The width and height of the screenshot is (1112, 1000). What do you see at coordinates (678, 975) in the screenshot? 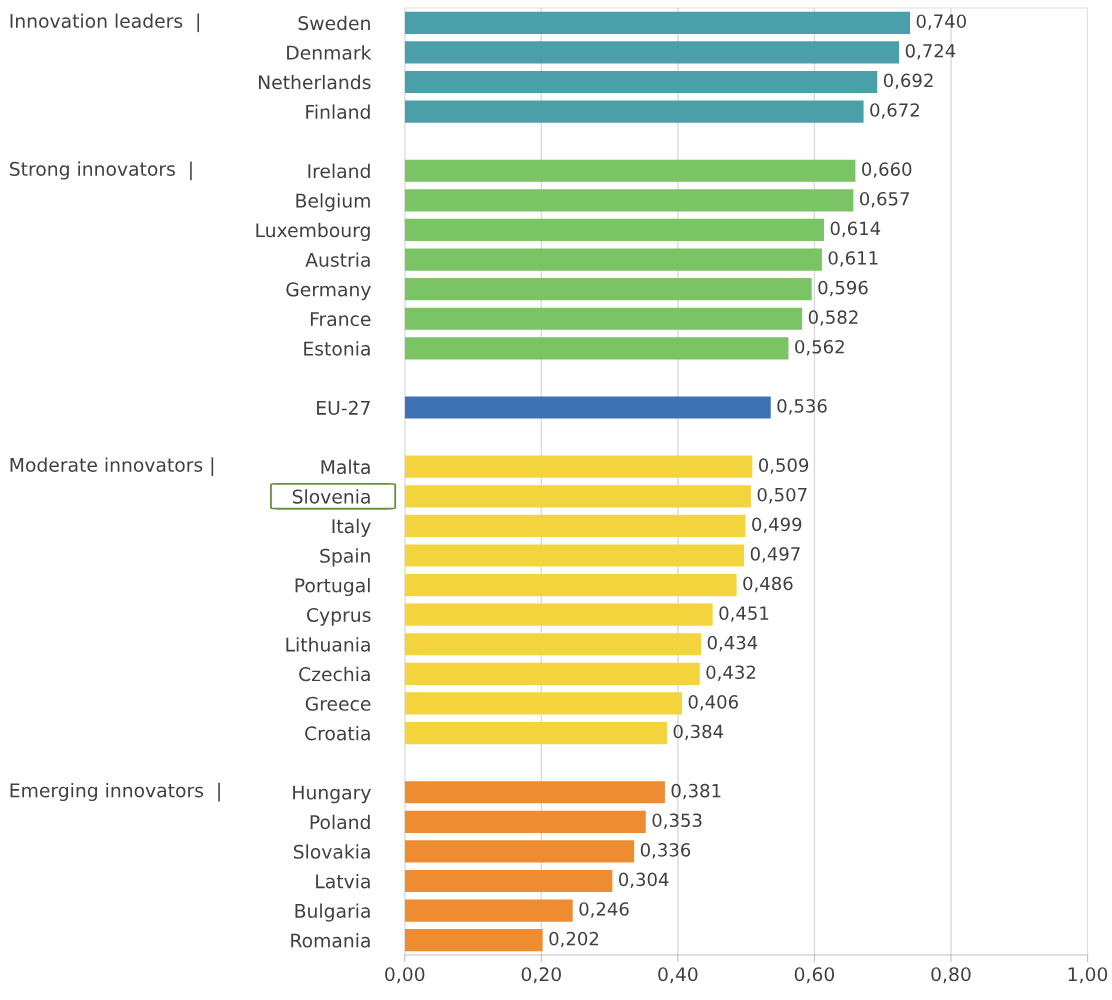
I see `x-tick-label: 0,40` at bounding box center [678, 975].